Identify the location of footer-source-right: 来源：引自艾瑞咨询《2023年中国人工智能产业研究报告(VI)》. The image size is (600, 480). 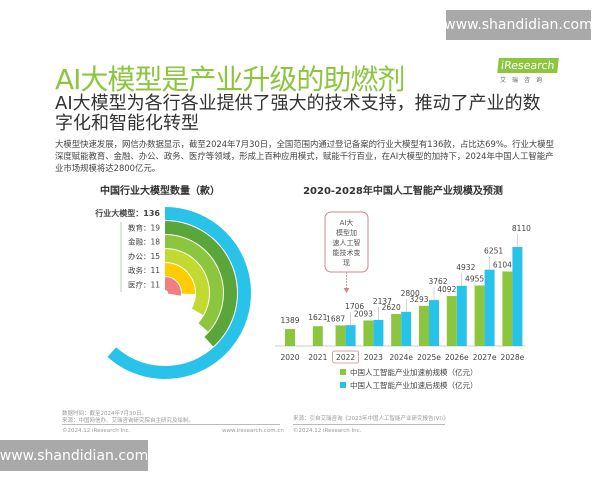
(371, 419).